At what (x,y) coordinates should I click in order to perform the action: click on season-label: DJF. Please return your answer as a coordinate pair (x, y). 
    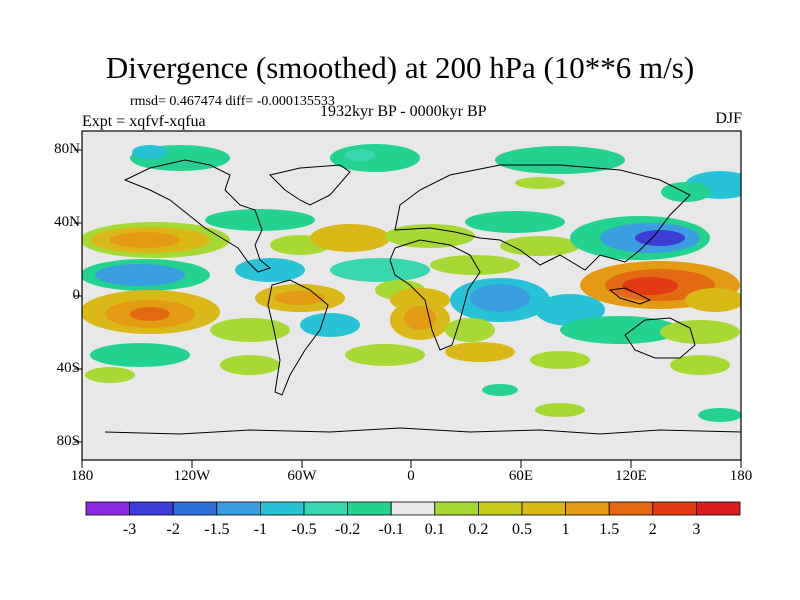
    Looking at the image, I should click on (728, 118).